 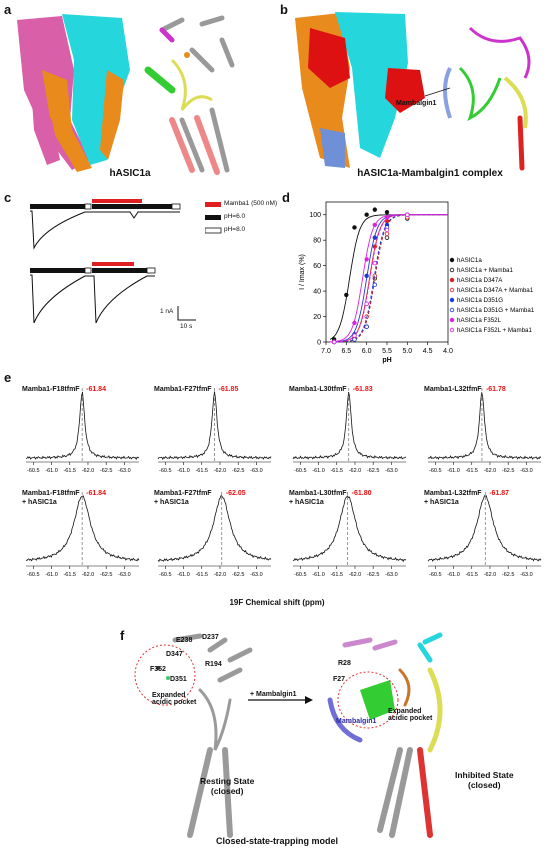 I want to click on panel-b-label: b, so click(x=284, y=9).